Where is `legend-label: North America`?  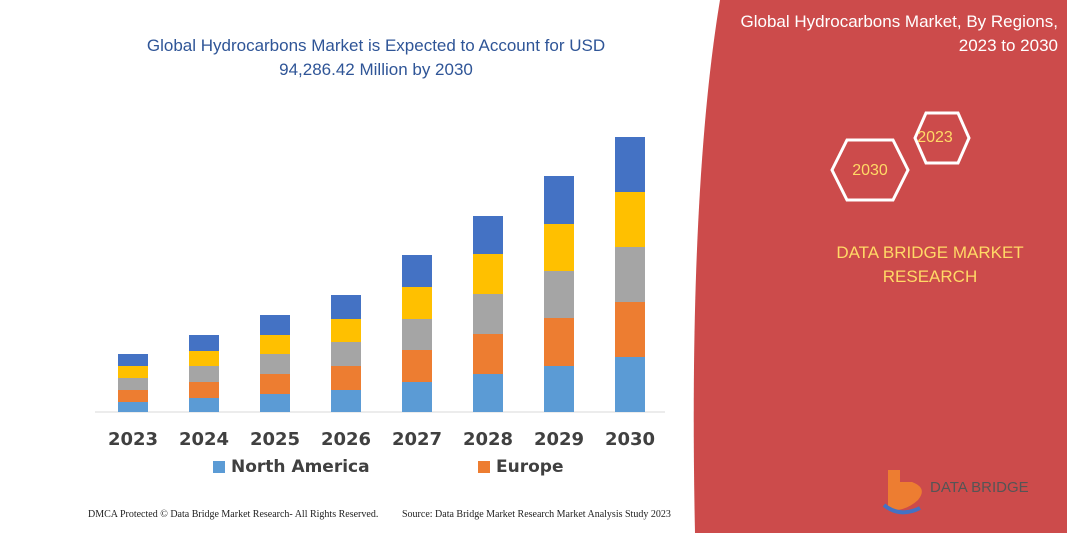 legend-label: North America is located at coordinates (300, 467).